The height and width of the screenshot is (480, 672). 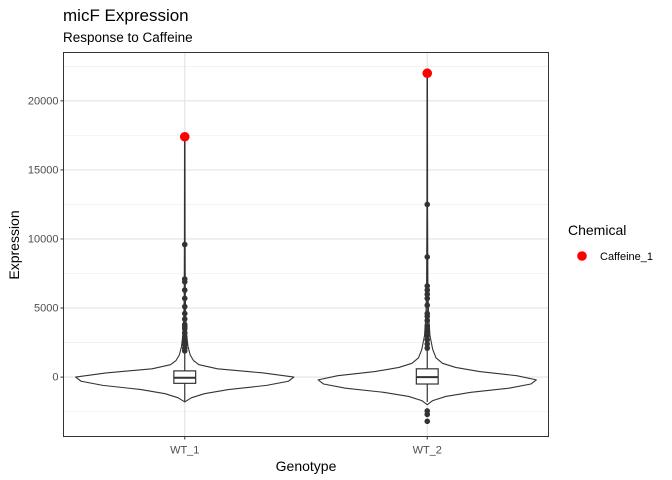 I want to click on y-tick-label: 5000, so click(x=46, y=309).